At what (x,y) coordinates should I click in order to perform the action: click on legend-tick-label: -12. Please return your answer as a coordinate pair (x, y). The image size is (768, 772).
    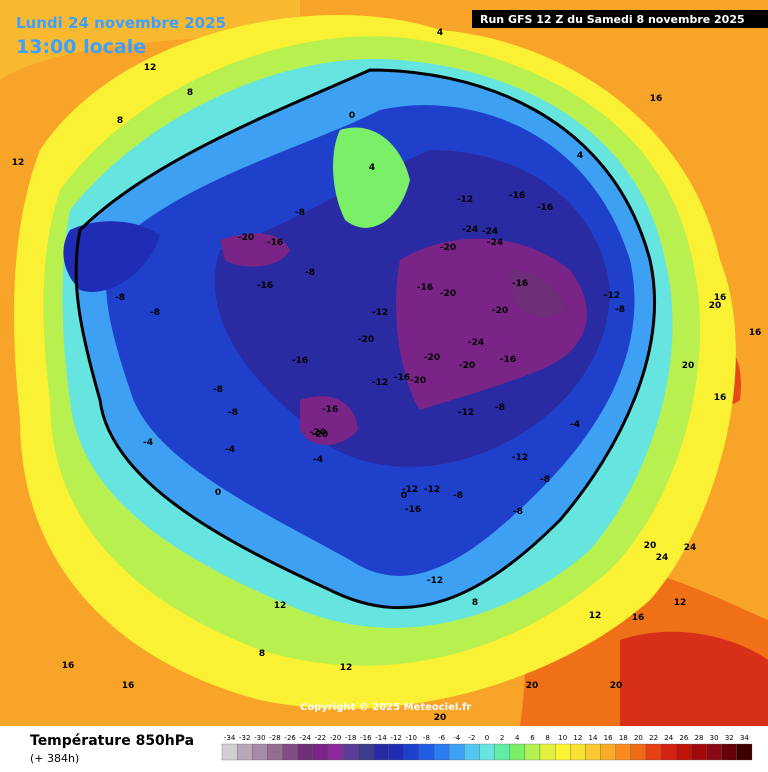
    Looking at the image, I should click on (395, 738).